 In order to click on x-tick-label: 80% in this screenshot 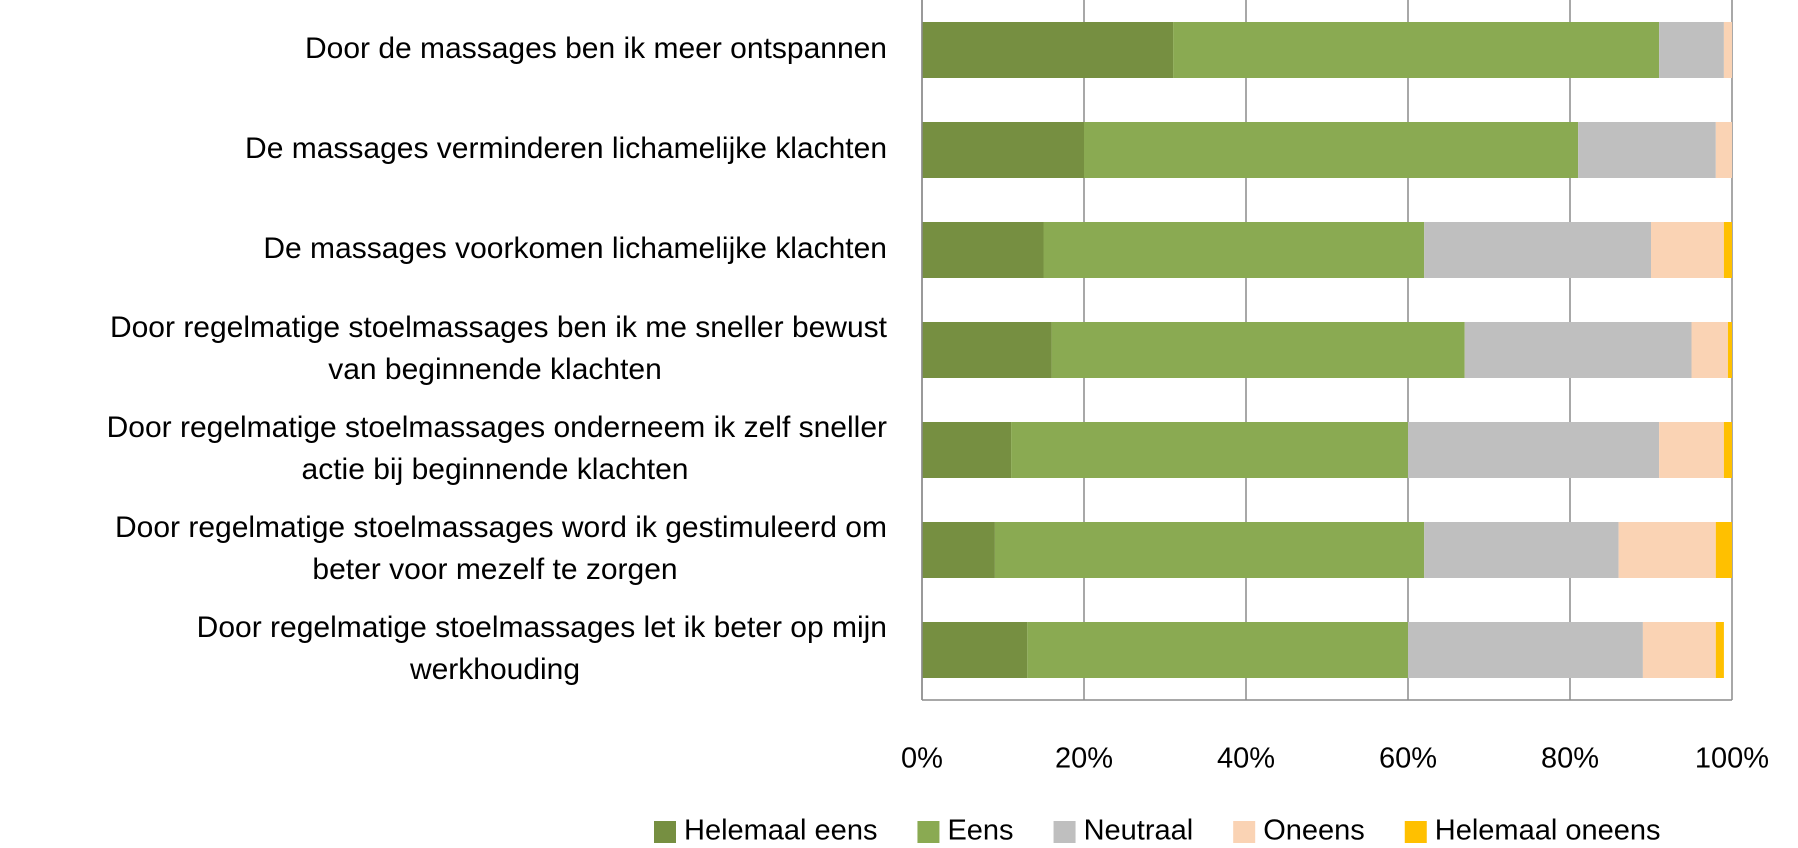, I will do `click(1570, 759)`.